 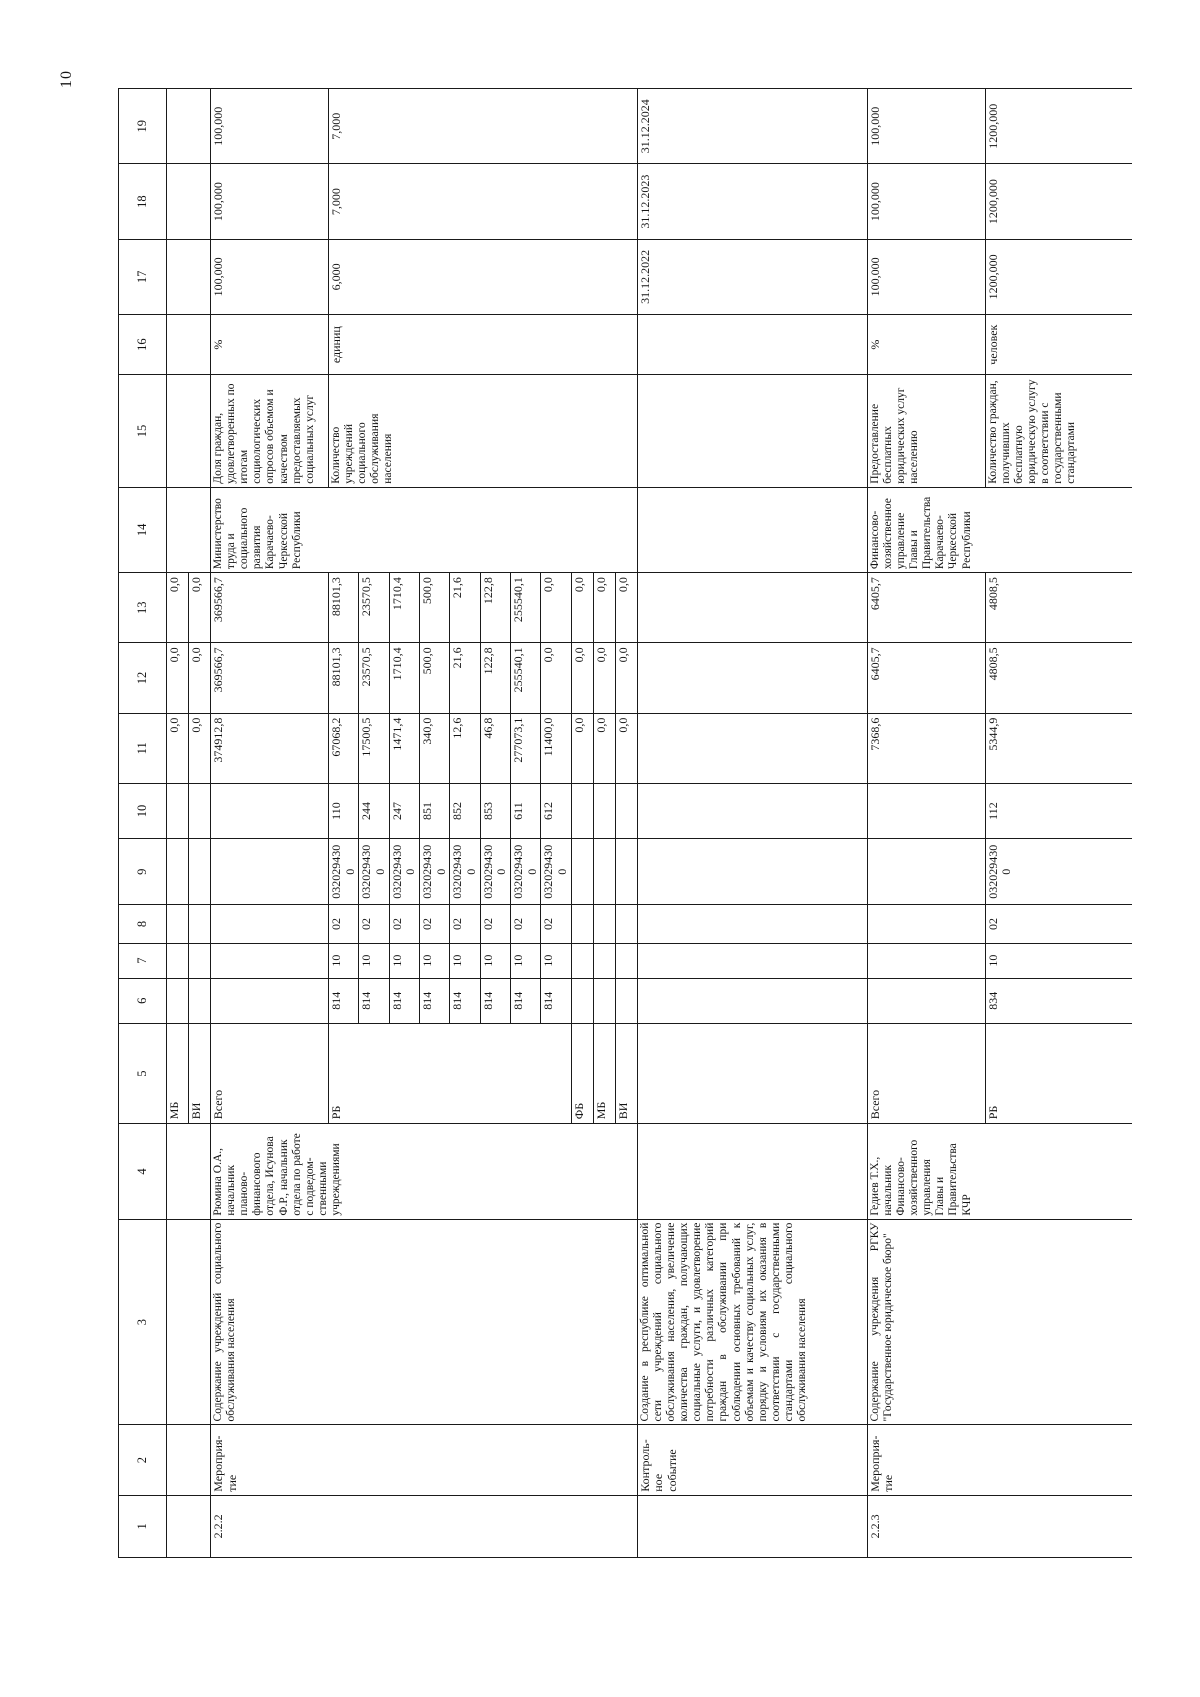 I want to click on column-number: 14, so click(x=142, y=530).